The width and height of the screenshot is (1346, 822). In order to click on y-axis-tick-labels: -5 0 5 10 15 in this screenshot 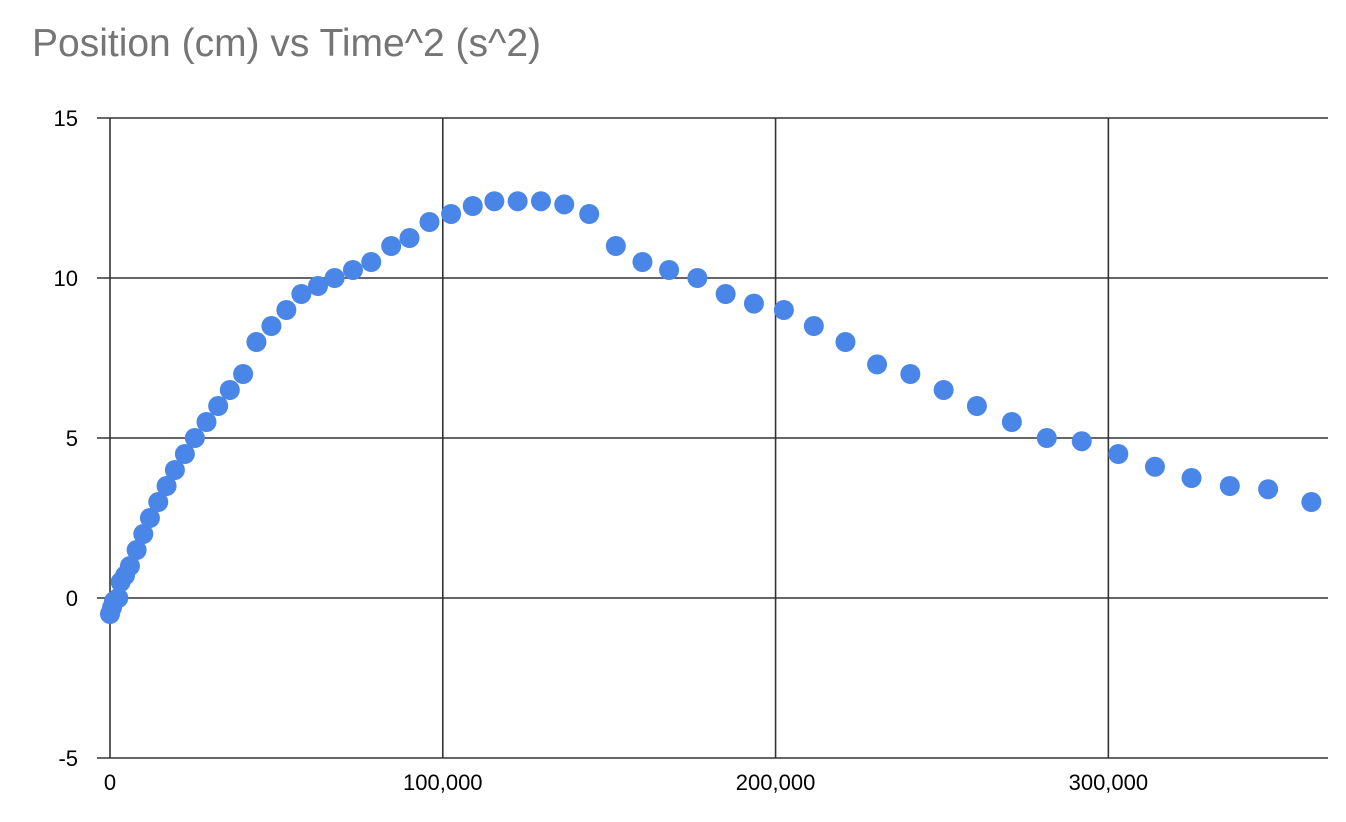, I will do `click(66, 438)`.